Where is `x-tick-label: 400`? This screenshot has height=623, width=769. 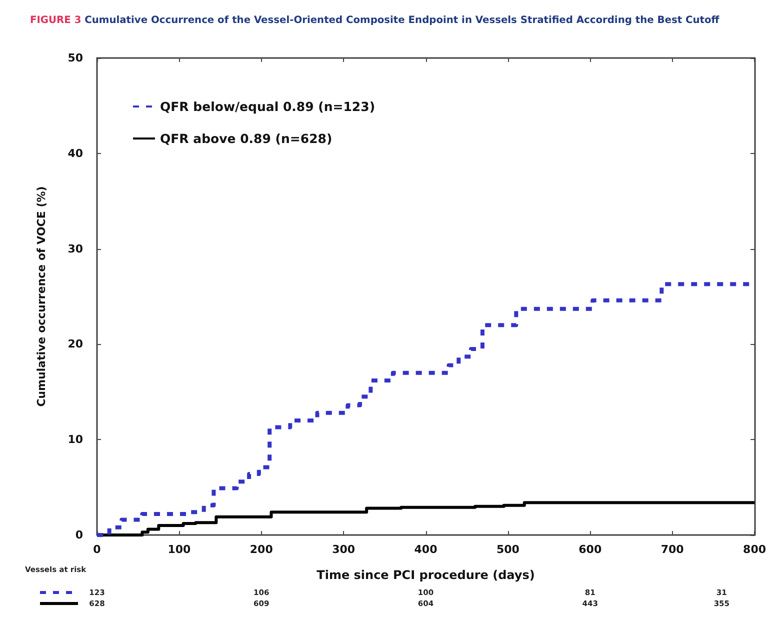 x-tick-label: 400 is located at coordinates (426, 549).